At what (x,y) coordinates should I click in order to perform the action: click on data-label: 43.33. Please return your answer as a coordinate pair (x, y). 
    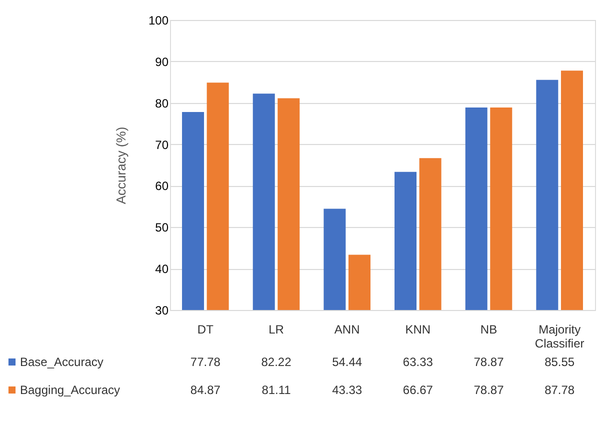
    Looking at the image, I should click on (347, 390).